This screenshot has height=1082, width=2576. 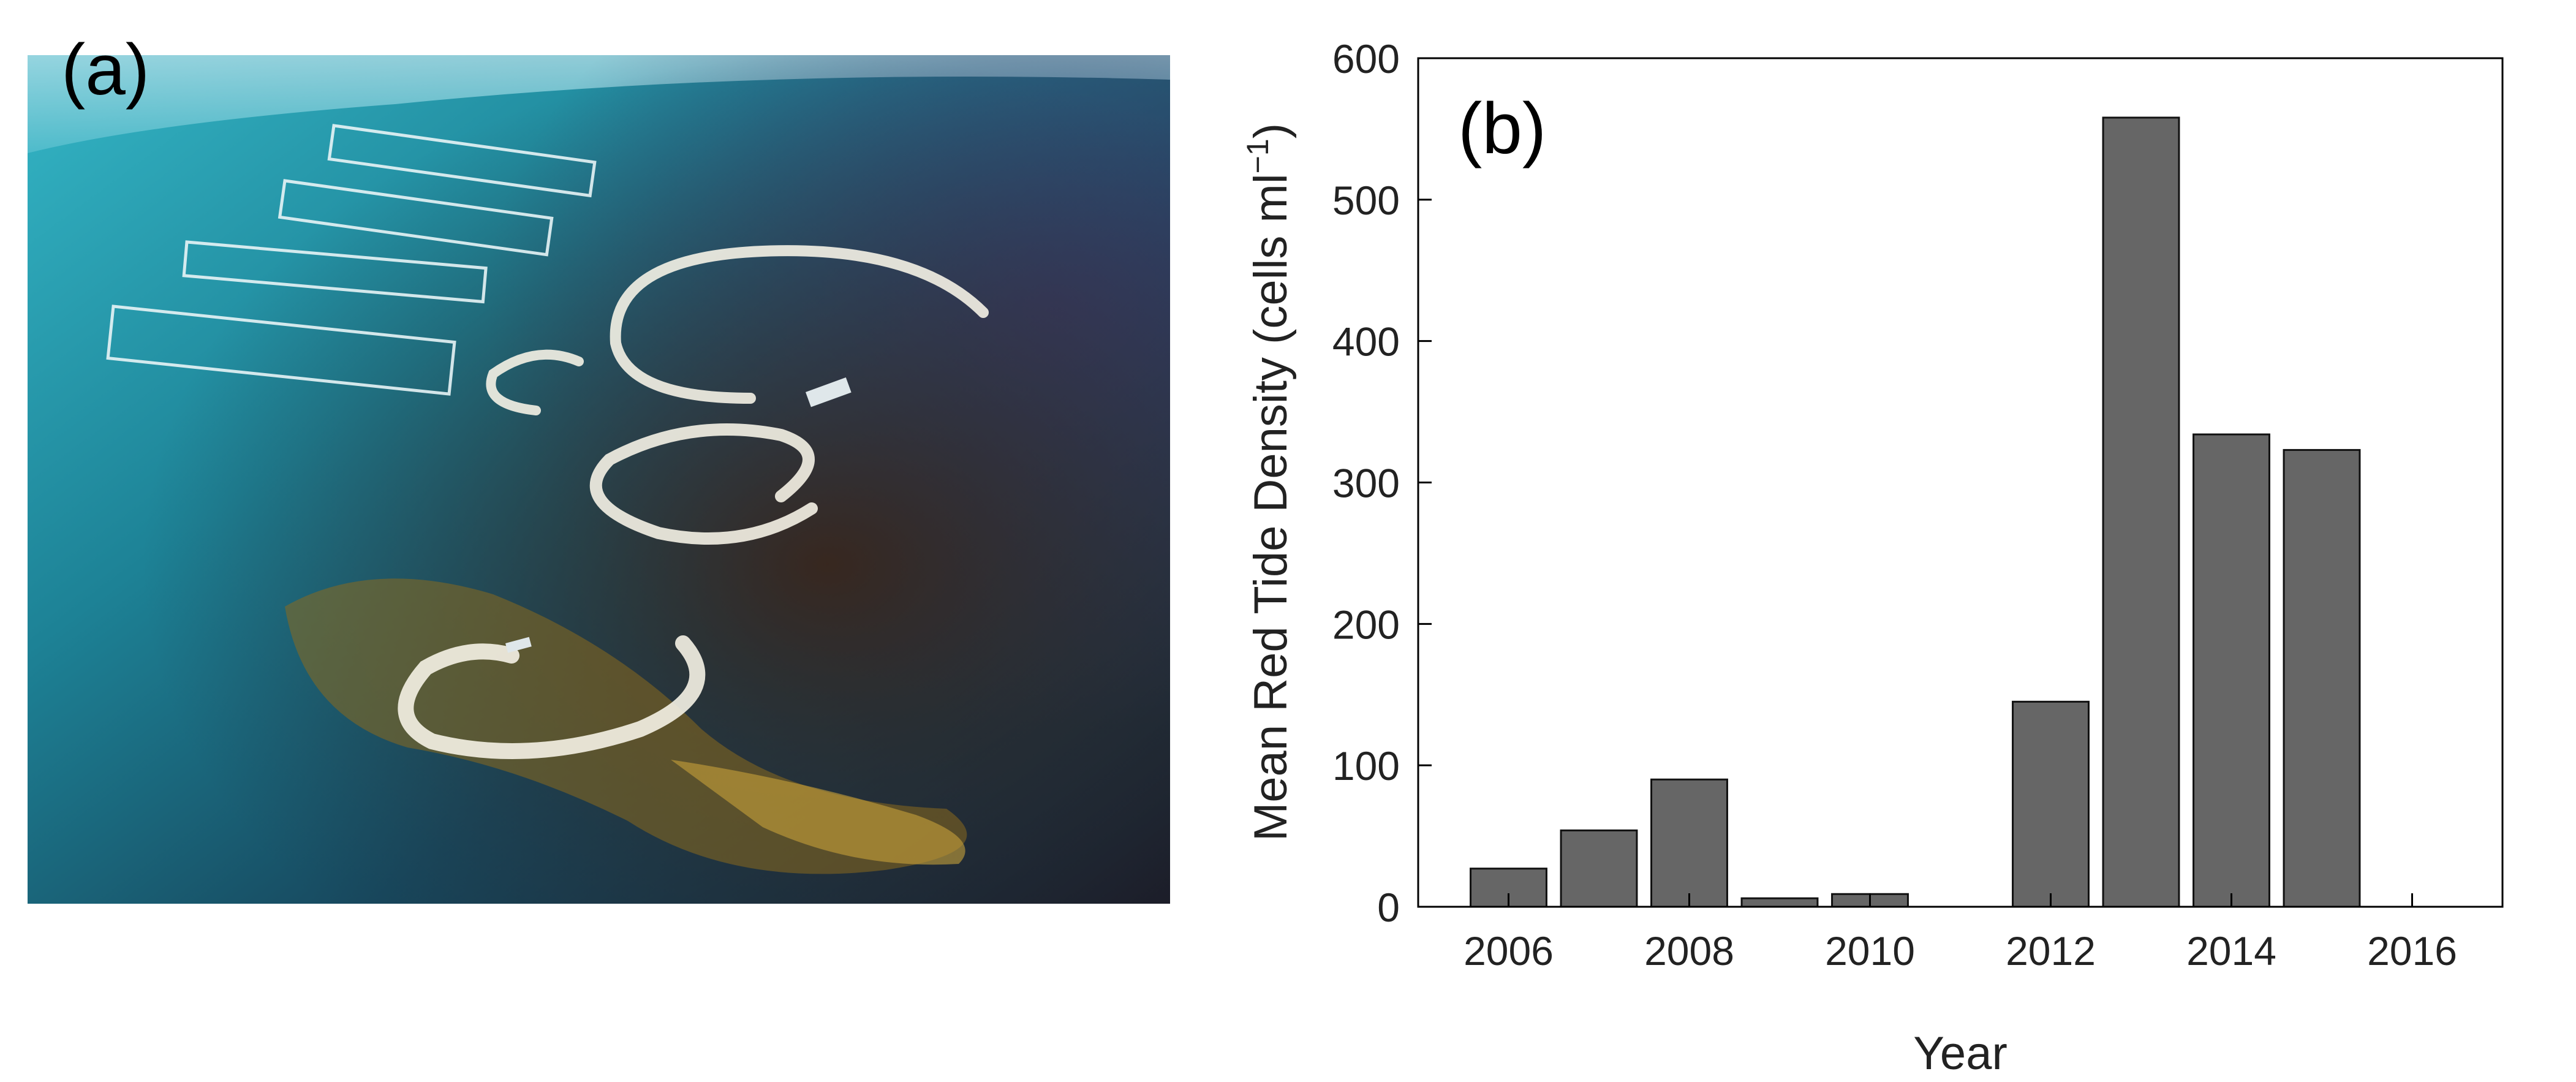 I want to click on bar-2013, so click(x=2141, y=512).